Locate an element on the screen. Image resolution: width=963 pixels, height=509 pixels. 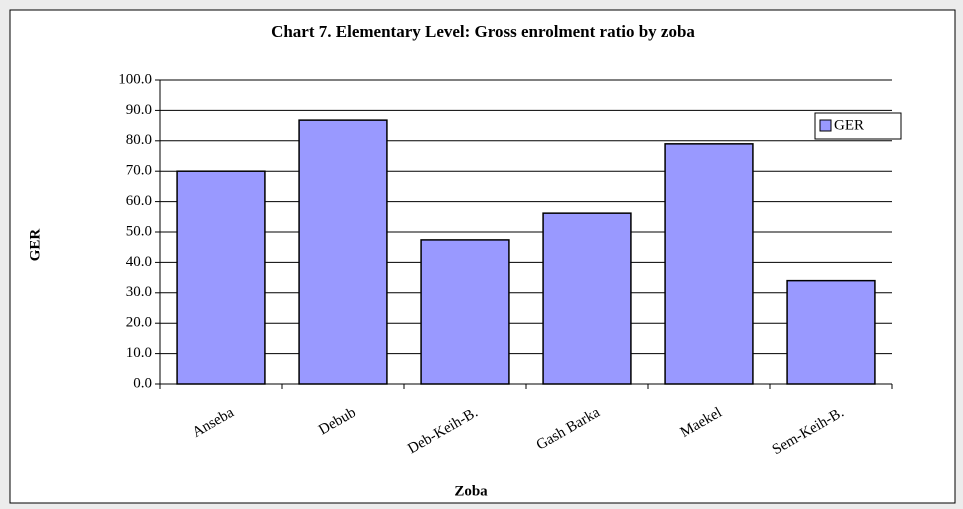
y-tick-label: 70.0 is located at coordinates (139, 171).